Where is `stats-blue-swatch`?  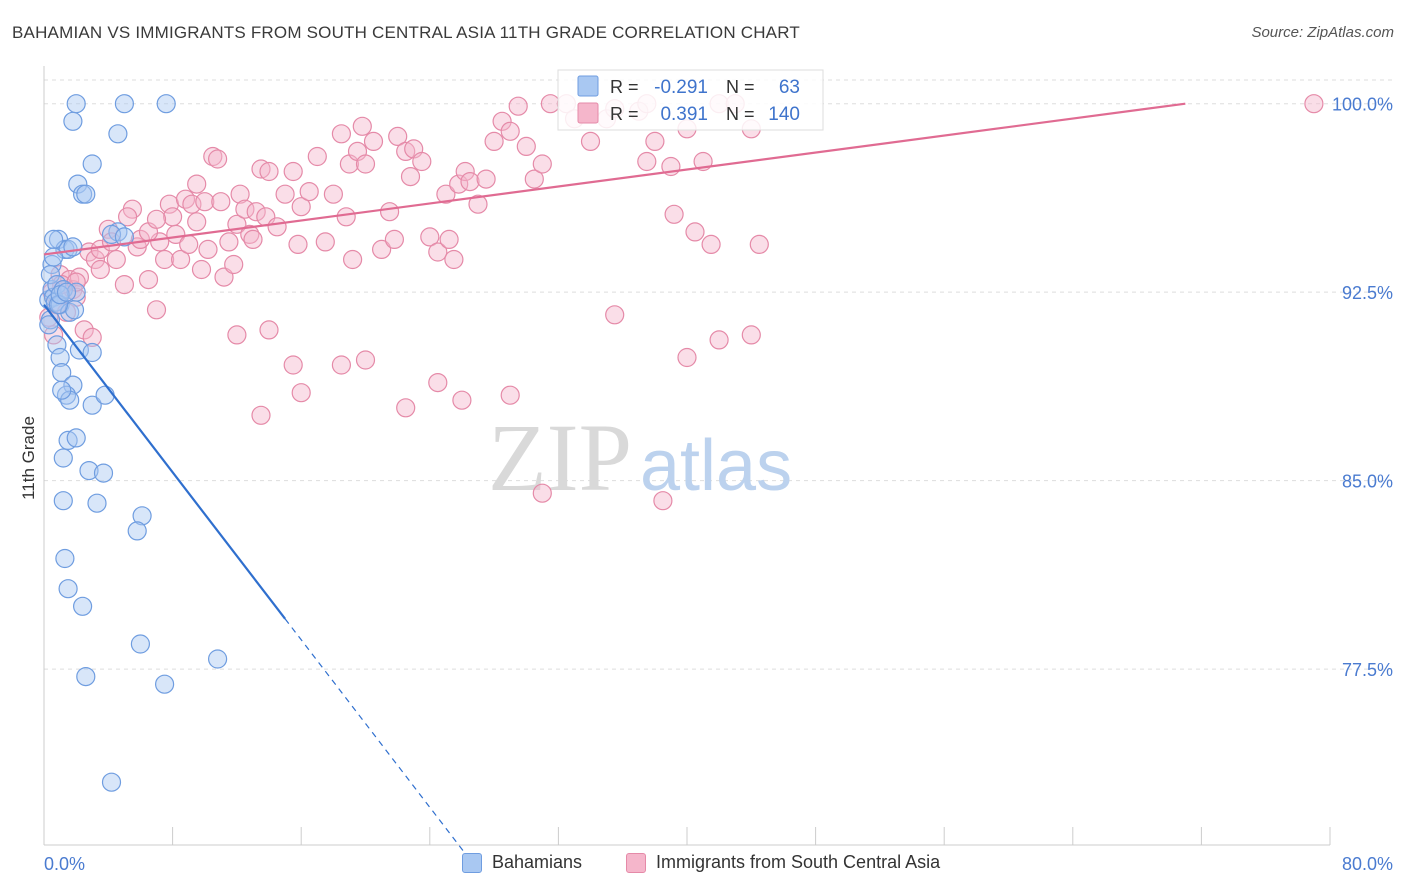
stats-blue-swatch is located at coordinates (588, 86).